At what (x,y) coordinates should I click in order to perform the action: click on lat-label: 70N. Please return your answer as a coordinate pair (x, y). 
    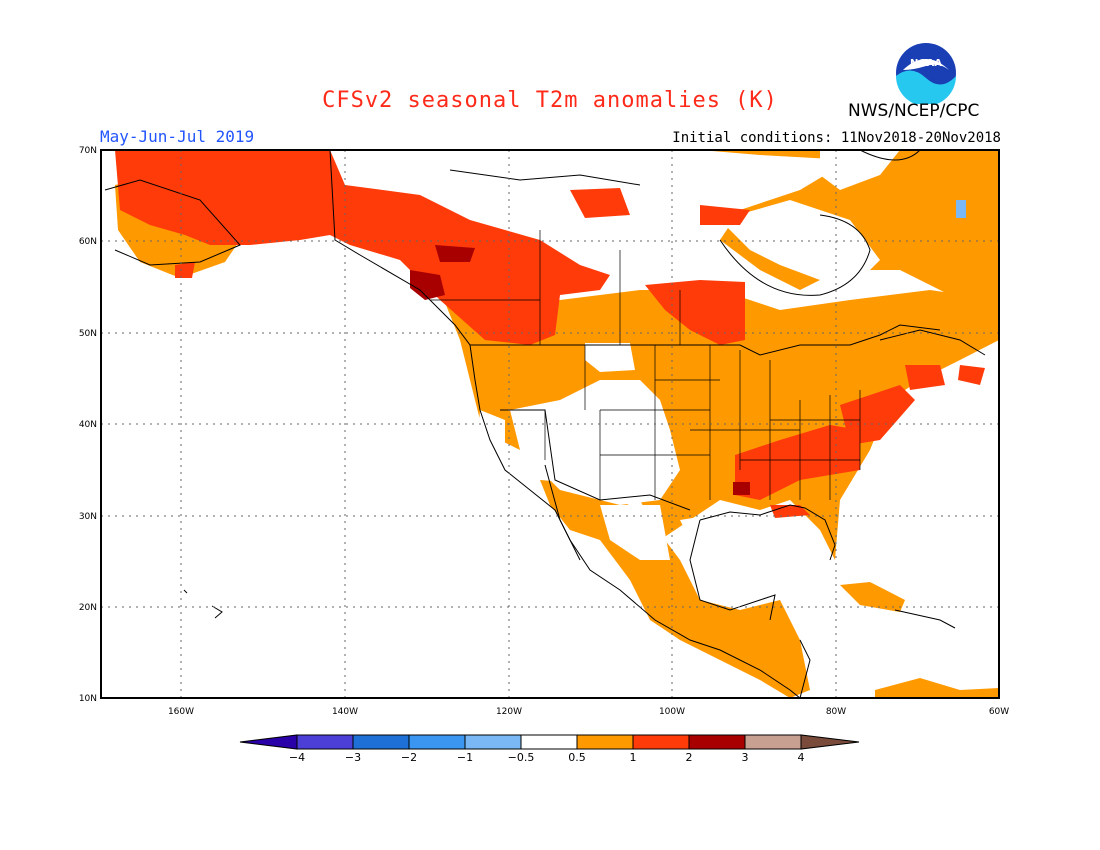
    Looking at the image, I should click on (88, 151).